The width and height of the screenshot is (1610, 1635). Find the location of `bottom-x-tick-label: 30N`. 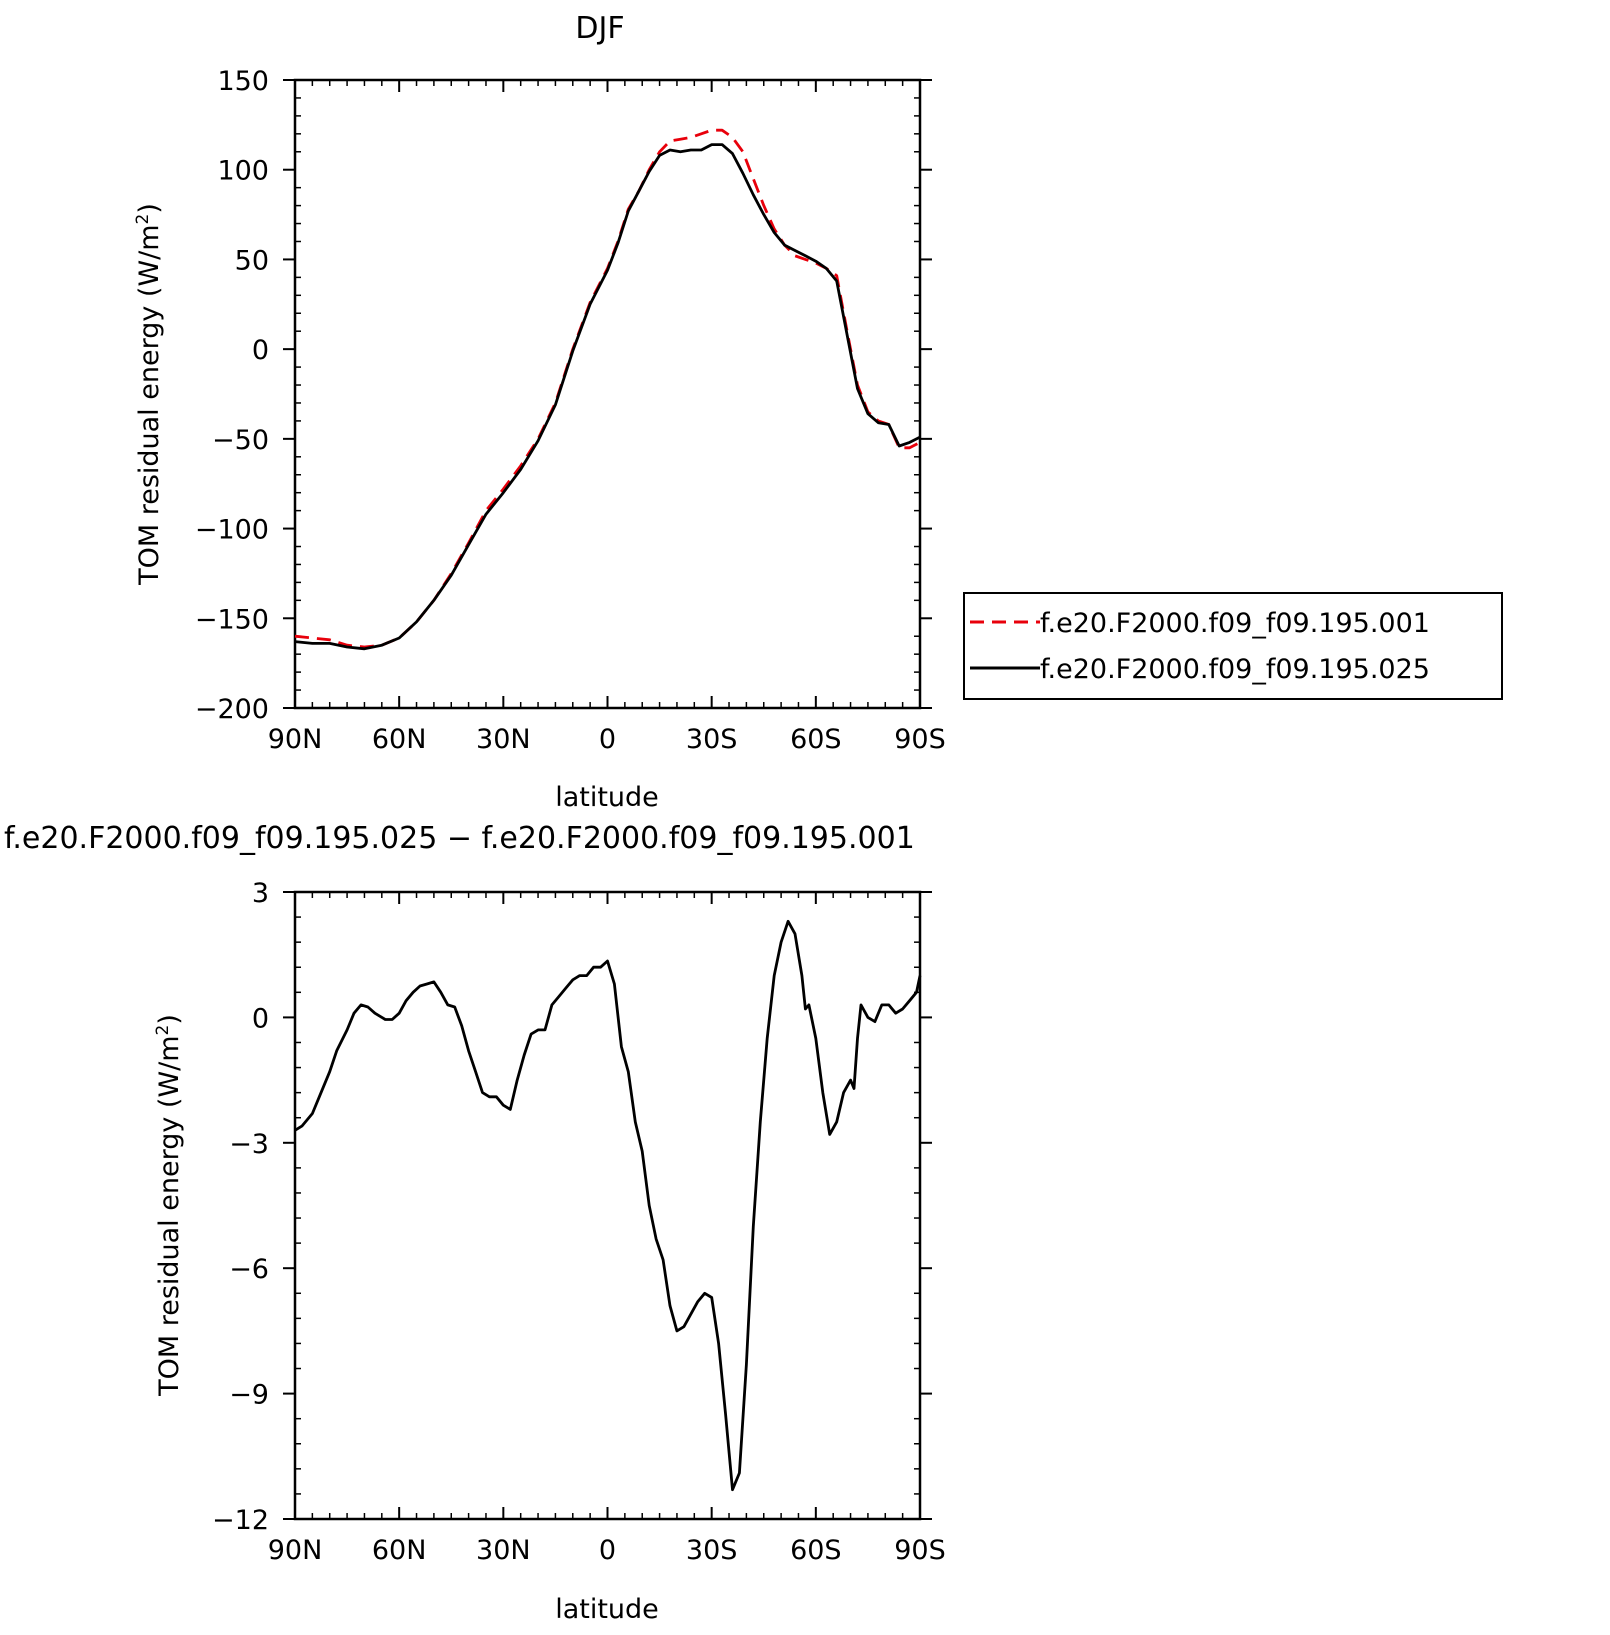

bottom-x-tick-label: 30N is located at coordinates (503, 1550).